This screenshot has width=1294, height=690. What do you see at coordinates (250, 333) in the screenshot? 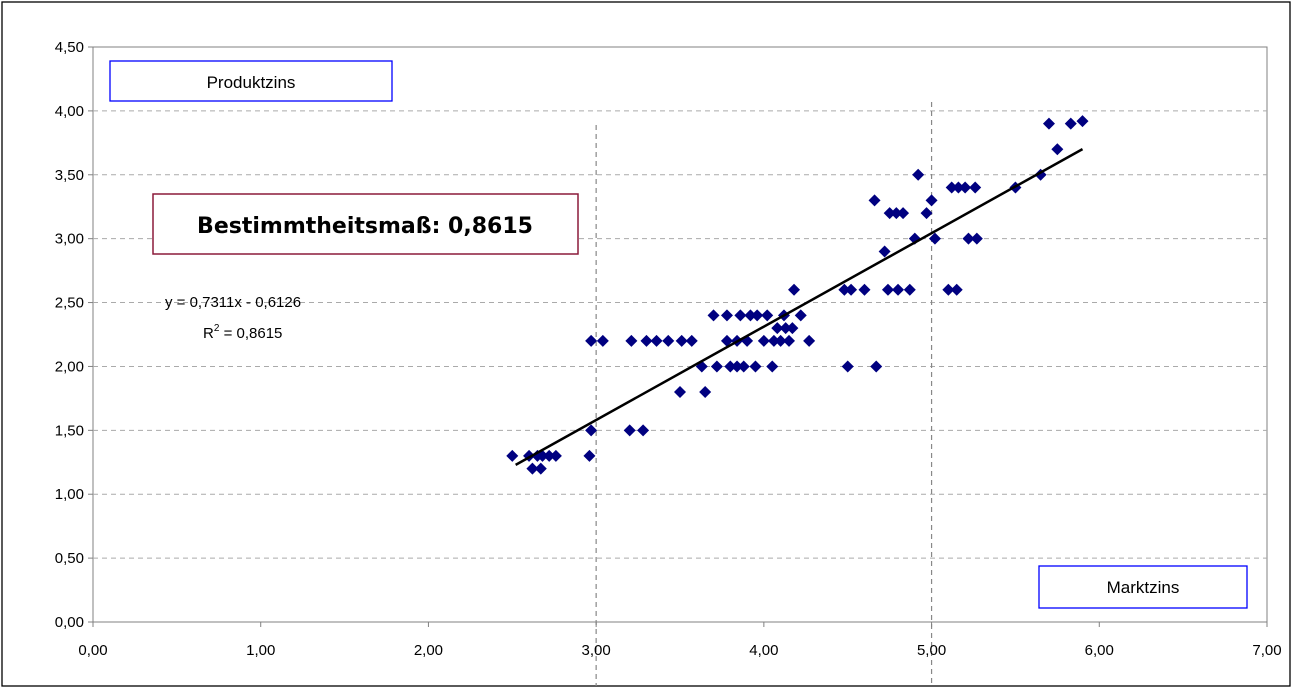
I see `r-squared-value: = 0,8615` at bounding box center [250, 333].